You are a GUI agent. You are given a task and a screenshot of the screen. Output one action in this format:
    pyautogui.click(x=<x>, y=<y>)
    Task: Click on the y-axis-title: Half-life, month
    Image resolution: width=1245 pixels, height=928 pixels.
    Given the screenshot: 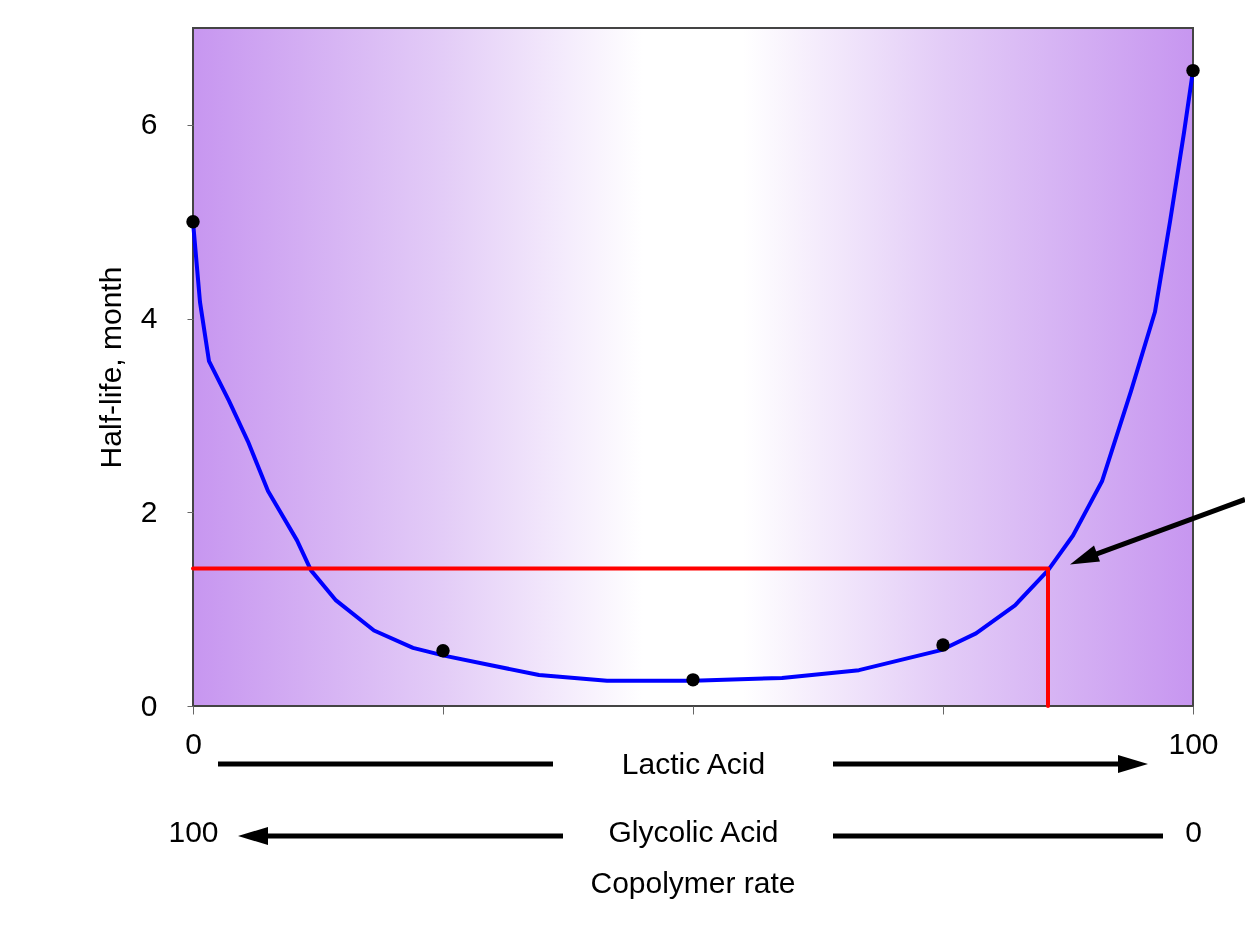 What is the action you would take?
    pyautogui.click(x=110, y=367)
    